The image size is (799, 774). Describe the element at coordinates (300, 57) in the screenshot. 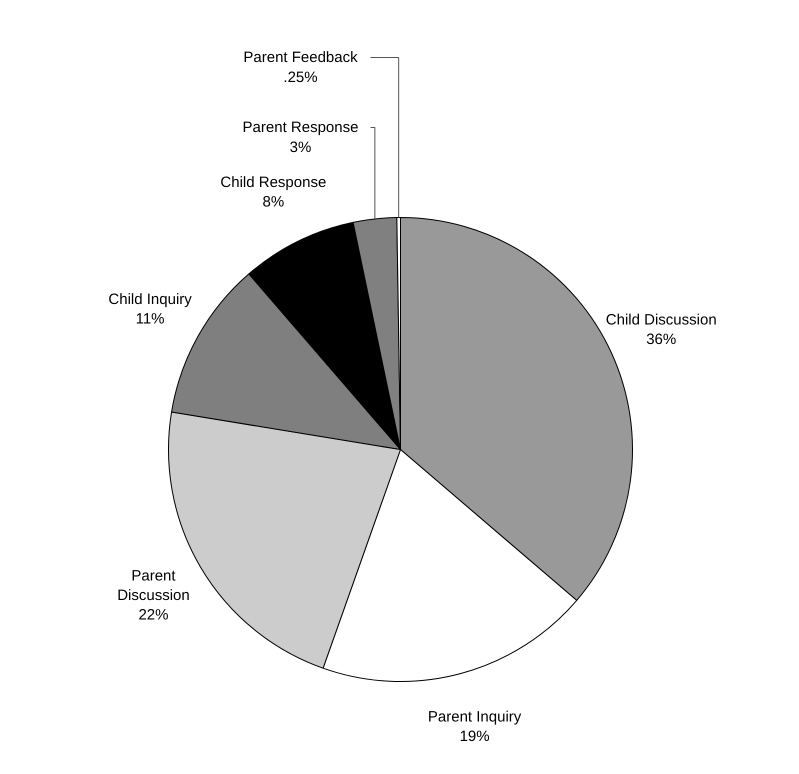

I see `slice-label: Parent Feedback` at that location.